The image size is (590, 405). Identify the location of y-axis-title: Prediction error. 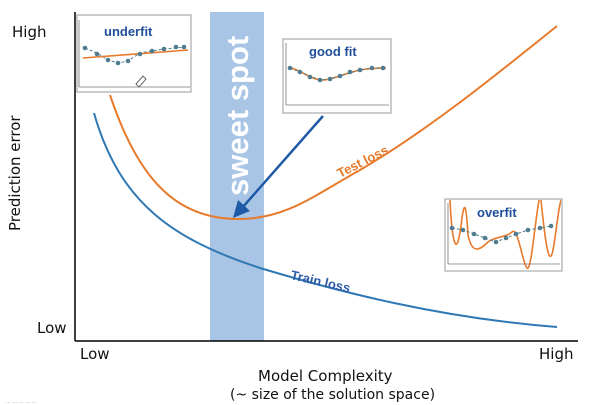
(15, 173).